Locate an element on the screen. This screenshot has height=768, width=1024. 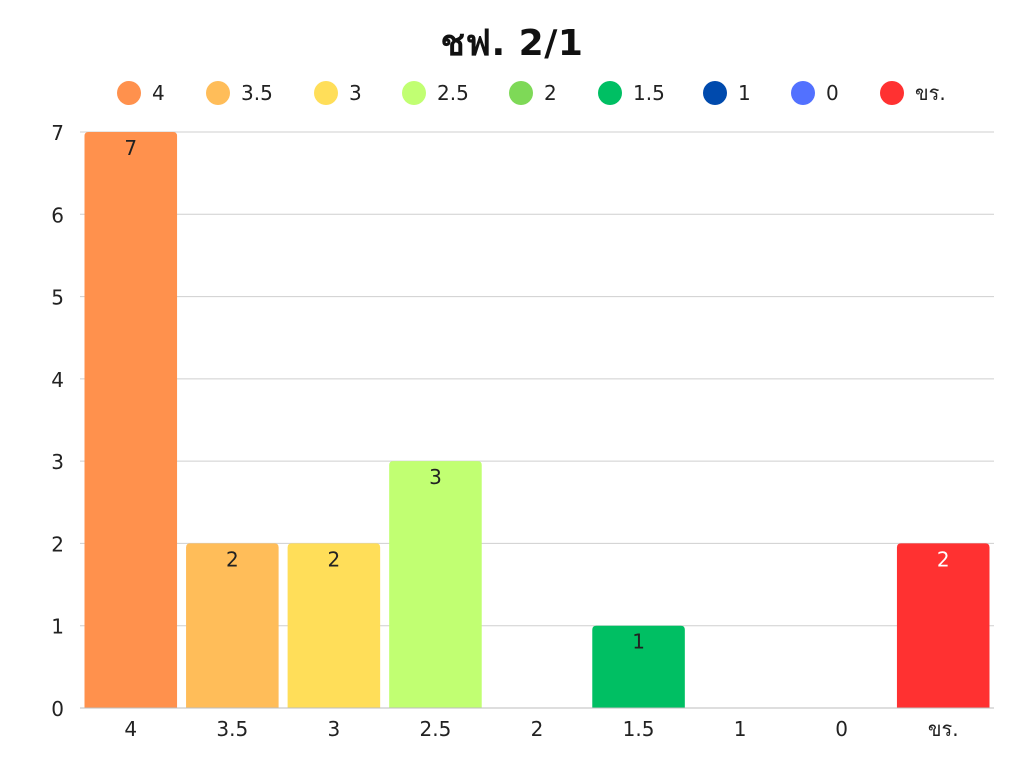
legend-label: ขร. is located at coordinates (930, 93).